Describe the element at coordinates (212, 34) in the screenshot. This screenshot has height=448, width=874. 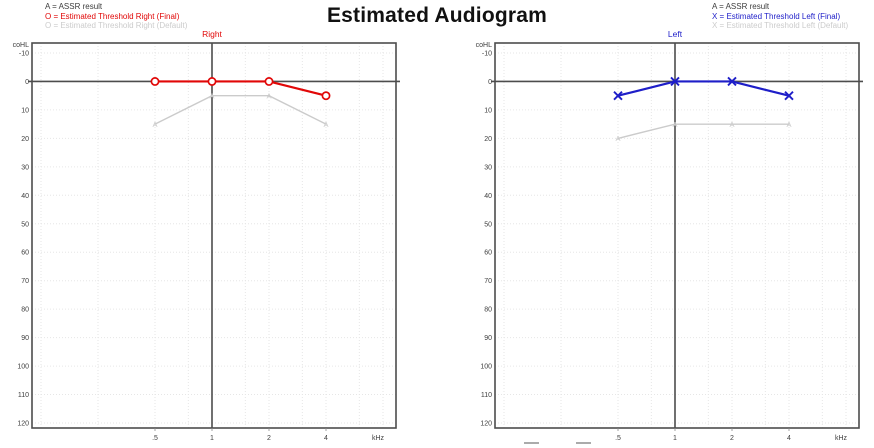
I see `right-ear-chart-title: Right` at that location.